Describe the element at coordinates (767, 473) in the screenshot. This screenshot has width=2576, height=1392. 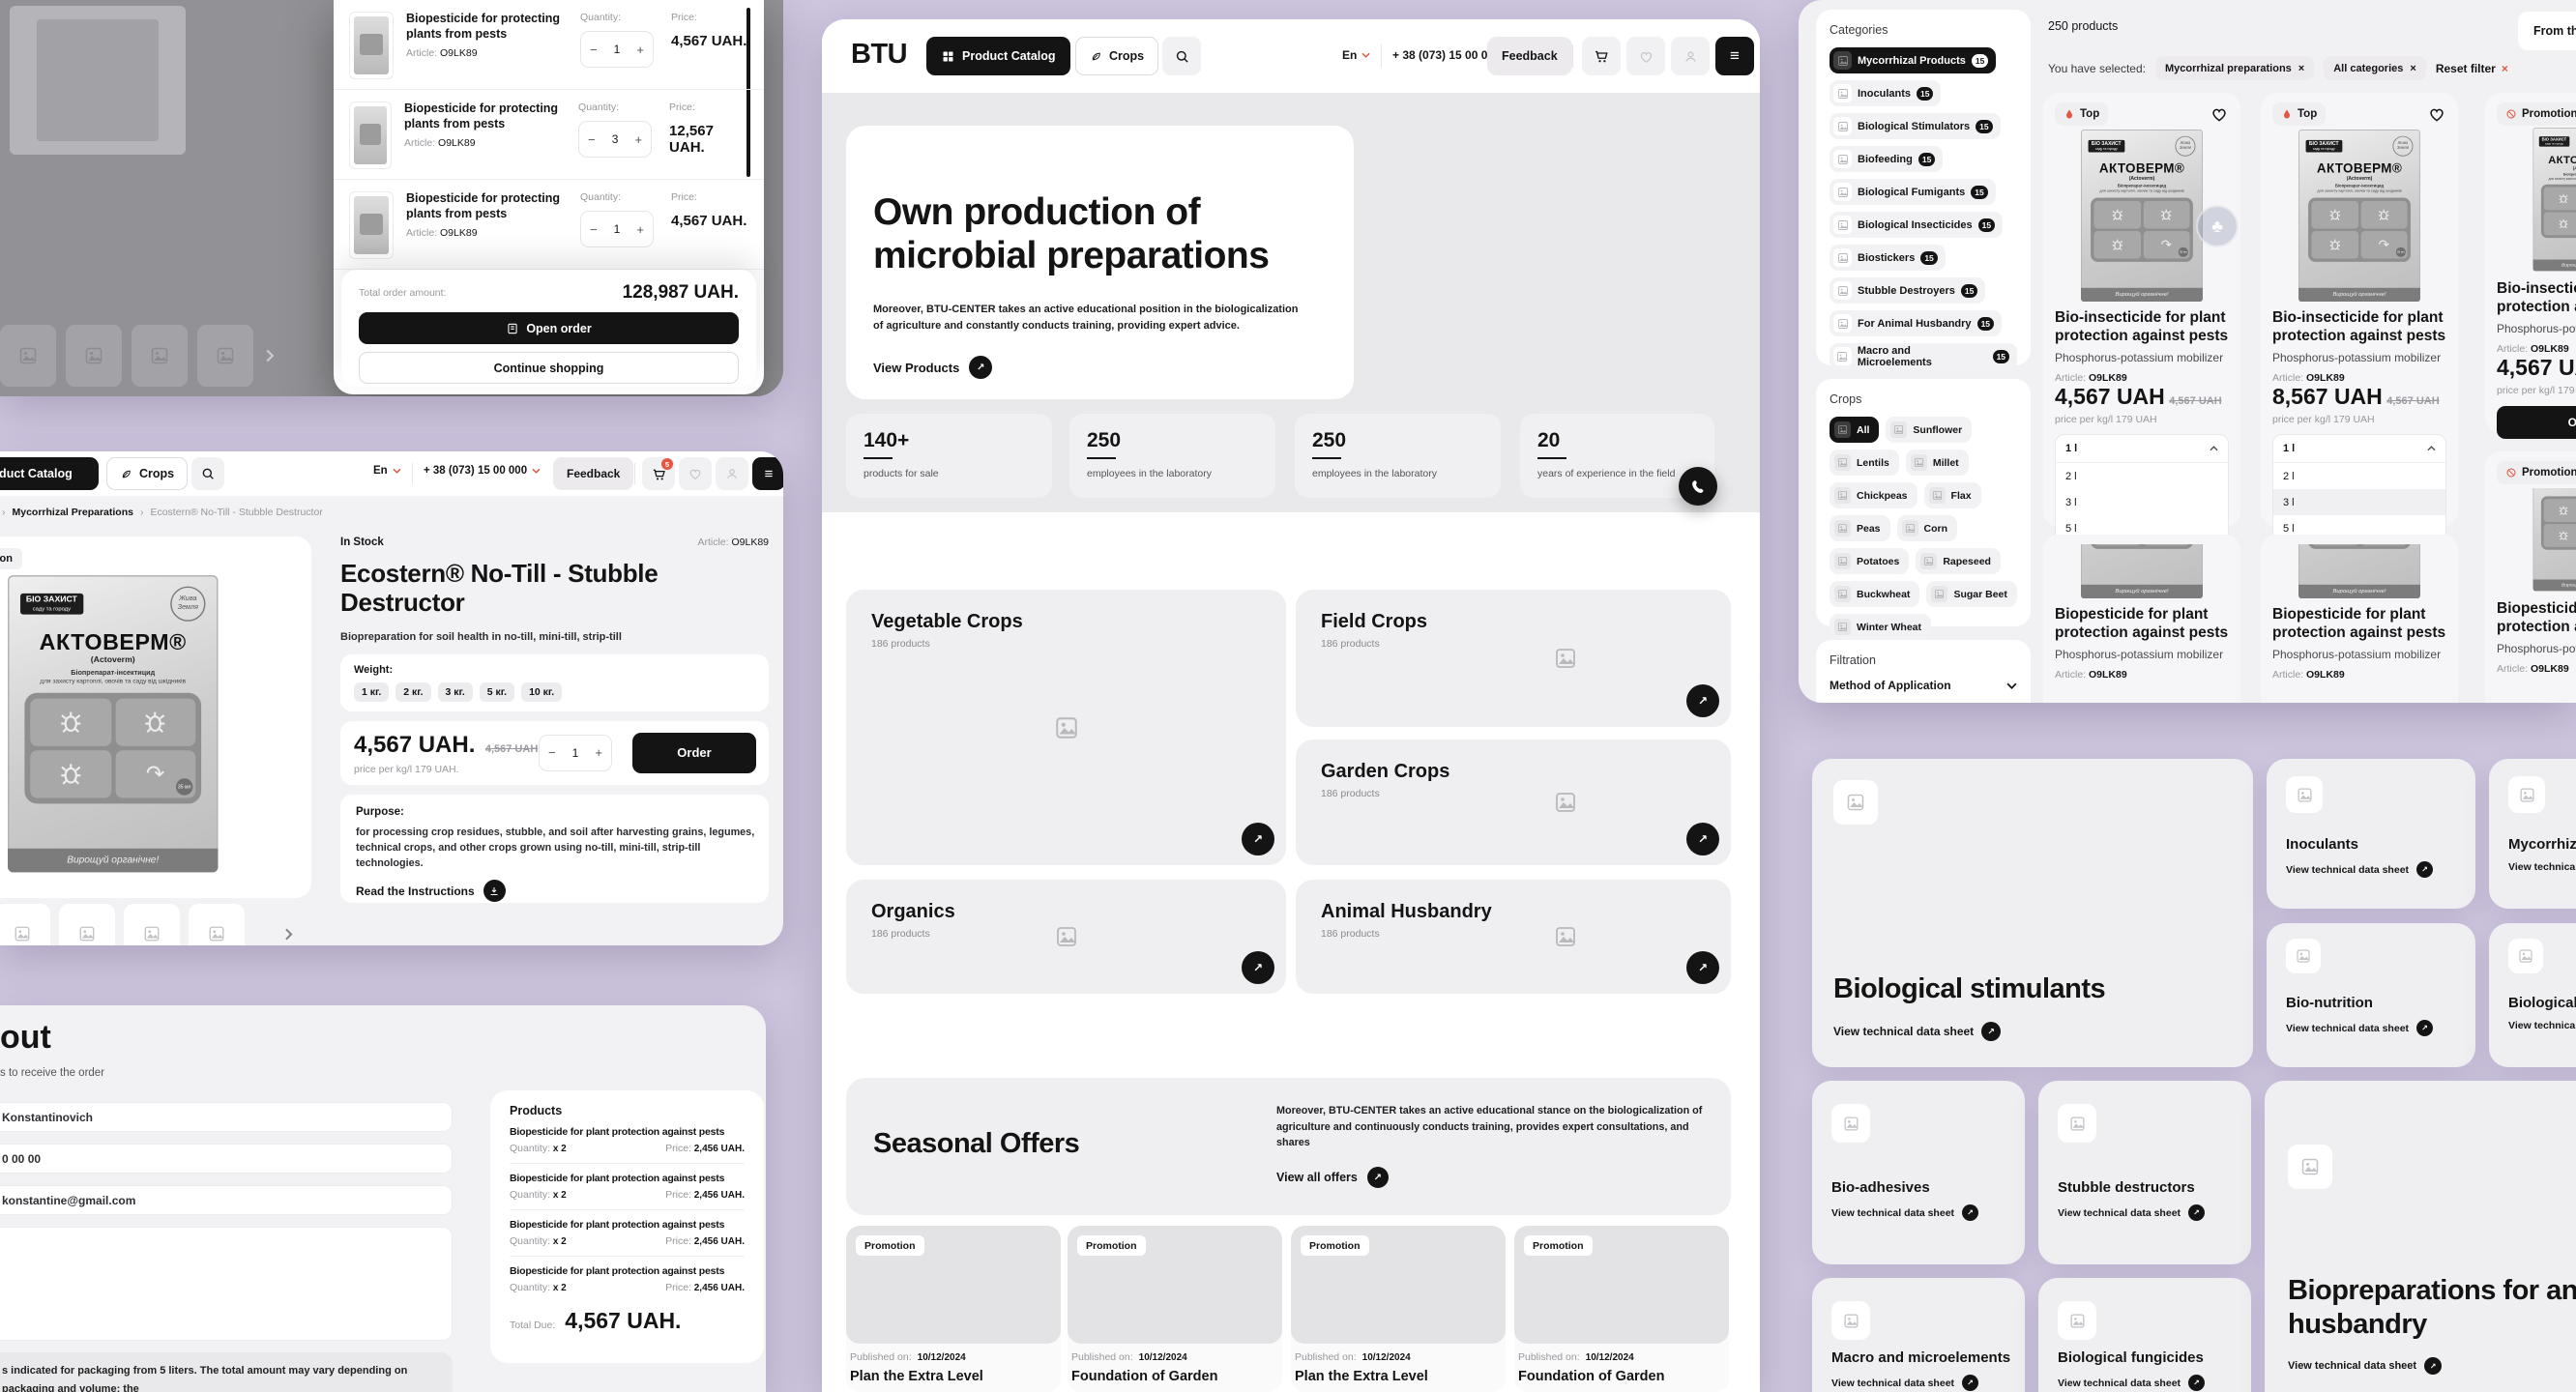
I see `menu-button: ≡` at that location.